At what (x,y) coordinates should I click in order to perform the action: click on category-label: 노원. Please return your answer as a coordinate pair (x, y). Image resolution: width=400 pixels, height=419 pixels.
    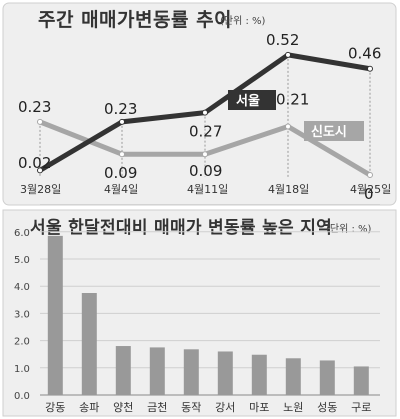
    Looking at the image, I should click on (293, 407).